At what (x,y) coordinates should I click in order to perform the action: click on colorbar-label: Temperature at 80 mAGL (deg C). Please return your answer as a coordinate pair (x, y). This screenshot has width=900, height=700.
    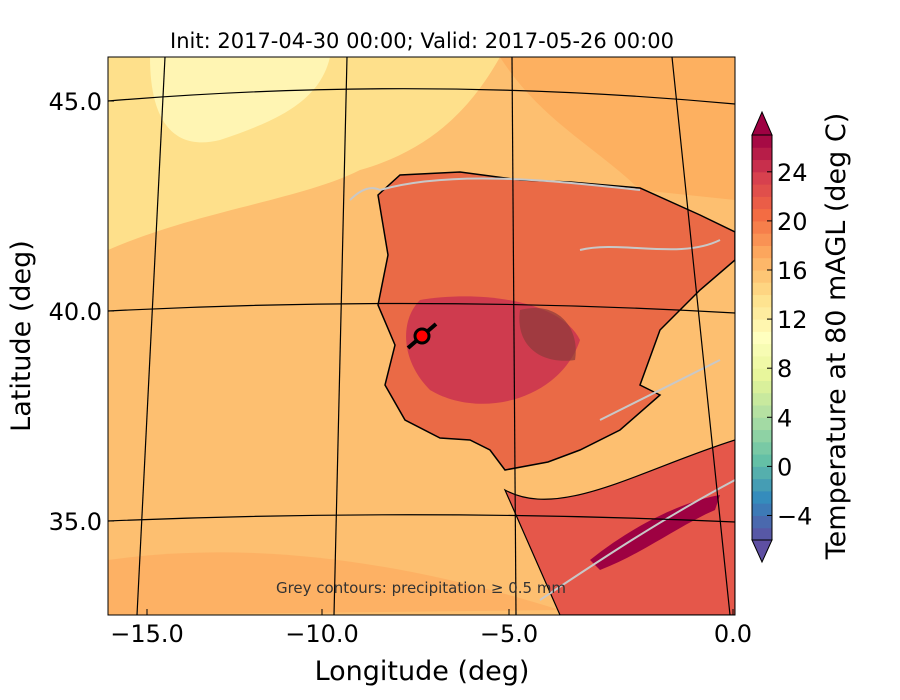
    Looking at the image, I should click on (836, 337).